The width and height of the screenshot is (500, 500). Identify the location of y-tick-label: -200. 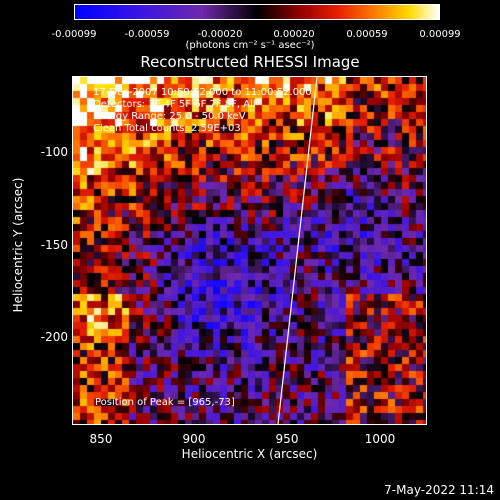
(54, 337).